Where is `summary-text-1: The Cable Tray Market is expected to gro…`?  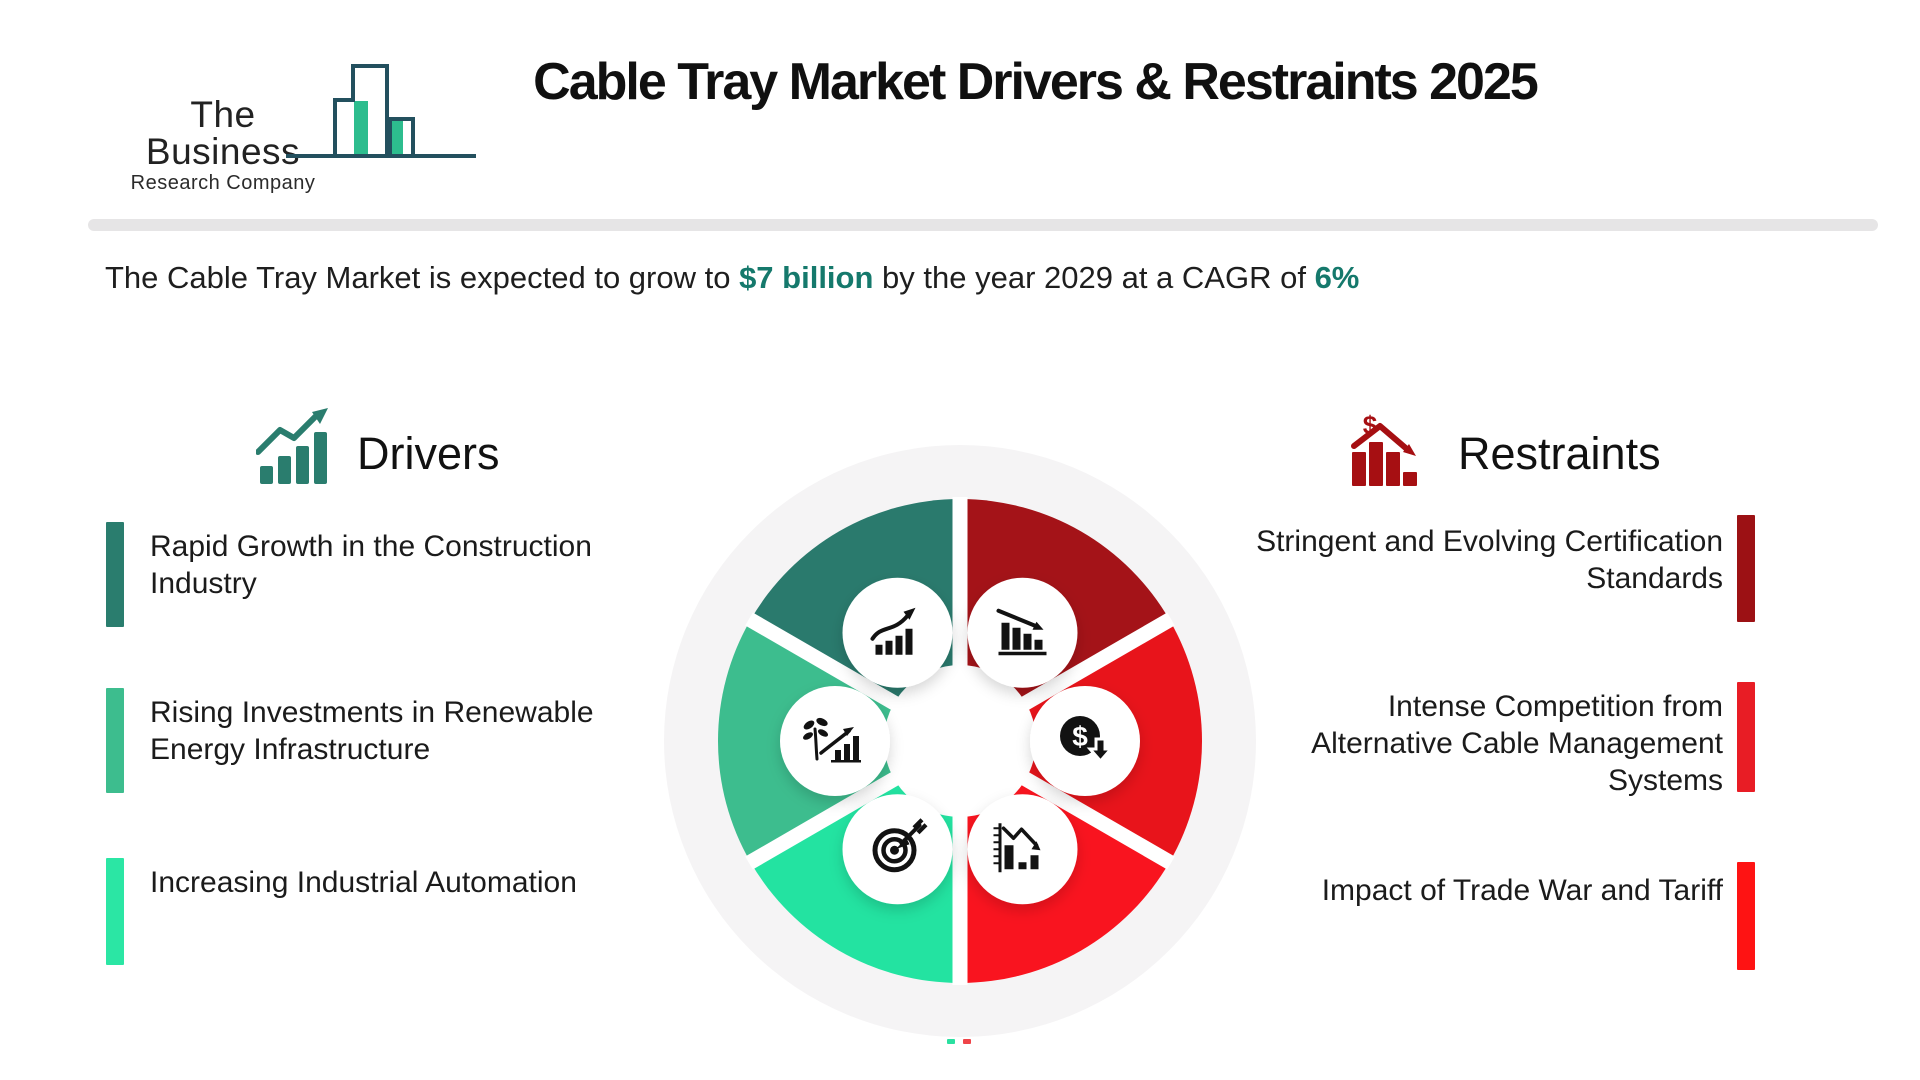 summary-text-1: The Cable Tray Market is expected to gro… is located at coordinates (422, 277).